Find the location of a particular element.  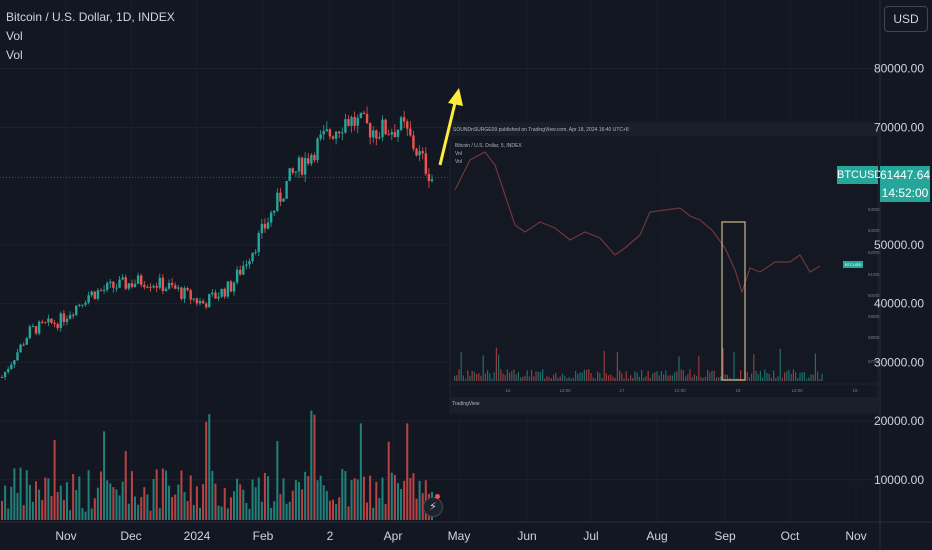

inset-footer is located at coordinates (664, 405).